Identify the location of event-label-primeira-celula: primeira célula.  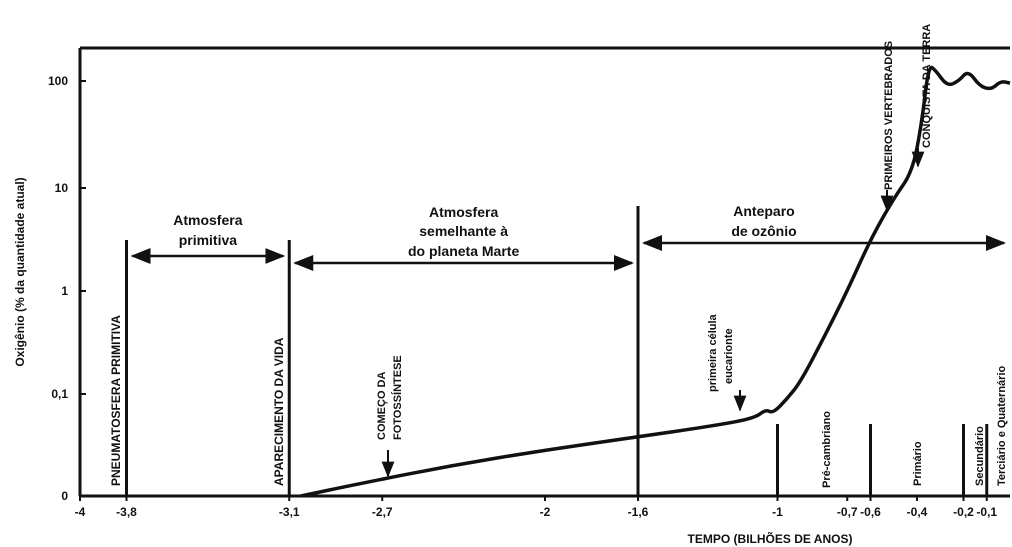
(713, 352).